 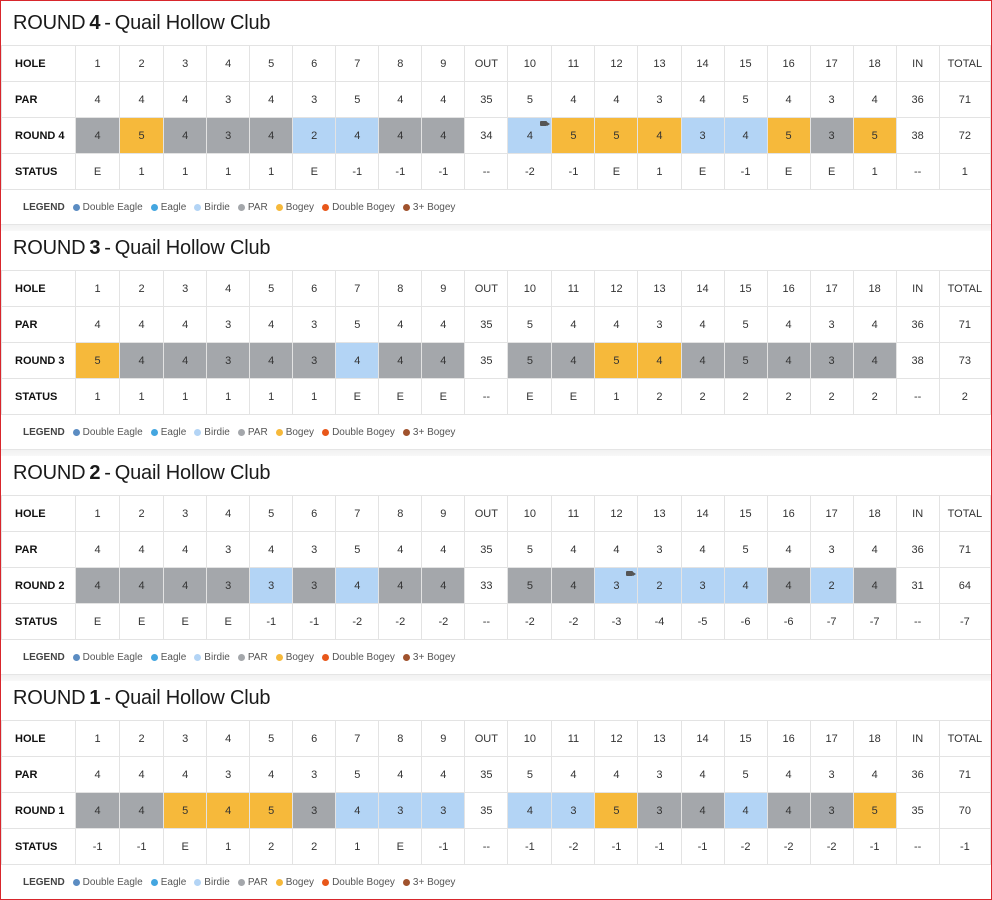 I want to click on status-value: -5, so click(x=702, y=621).